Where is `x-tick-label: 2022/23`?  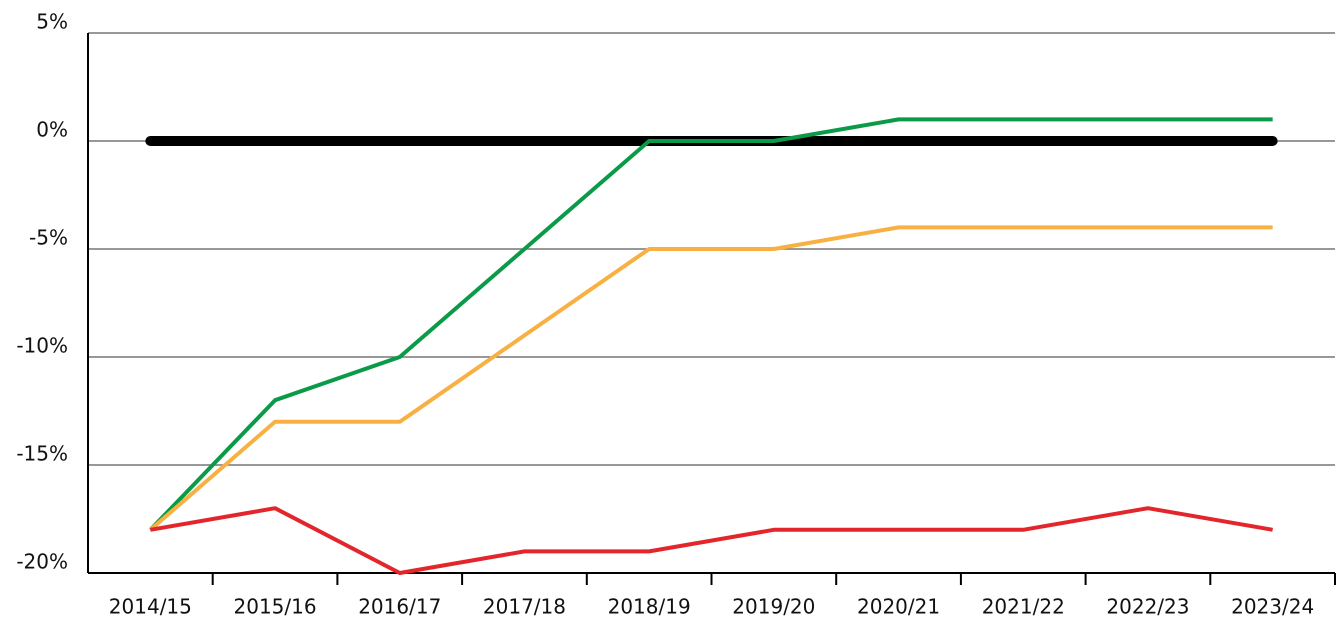 x-tick-label: 2022/23 is located at coordinates (1147, 607).